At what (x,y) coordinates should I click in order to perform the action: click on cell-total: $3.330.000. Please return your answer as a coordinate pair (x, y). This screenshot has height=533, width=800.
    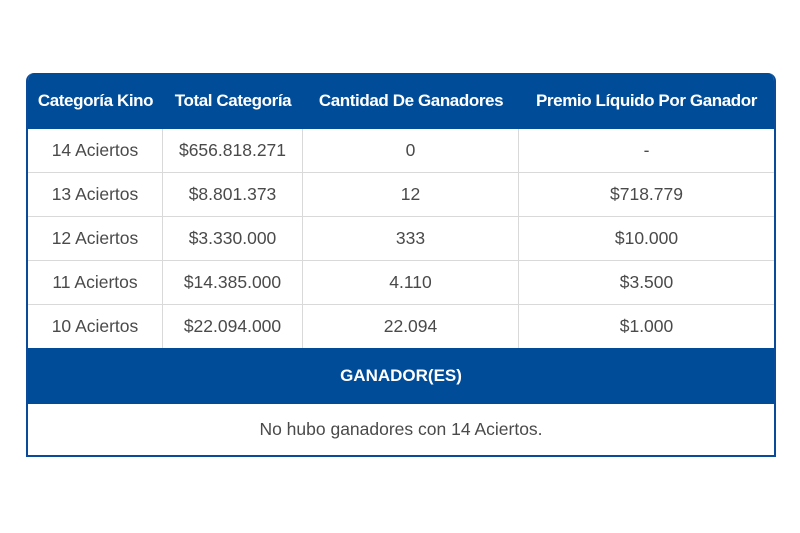
    Looking at the image, I should click on (233, 239).